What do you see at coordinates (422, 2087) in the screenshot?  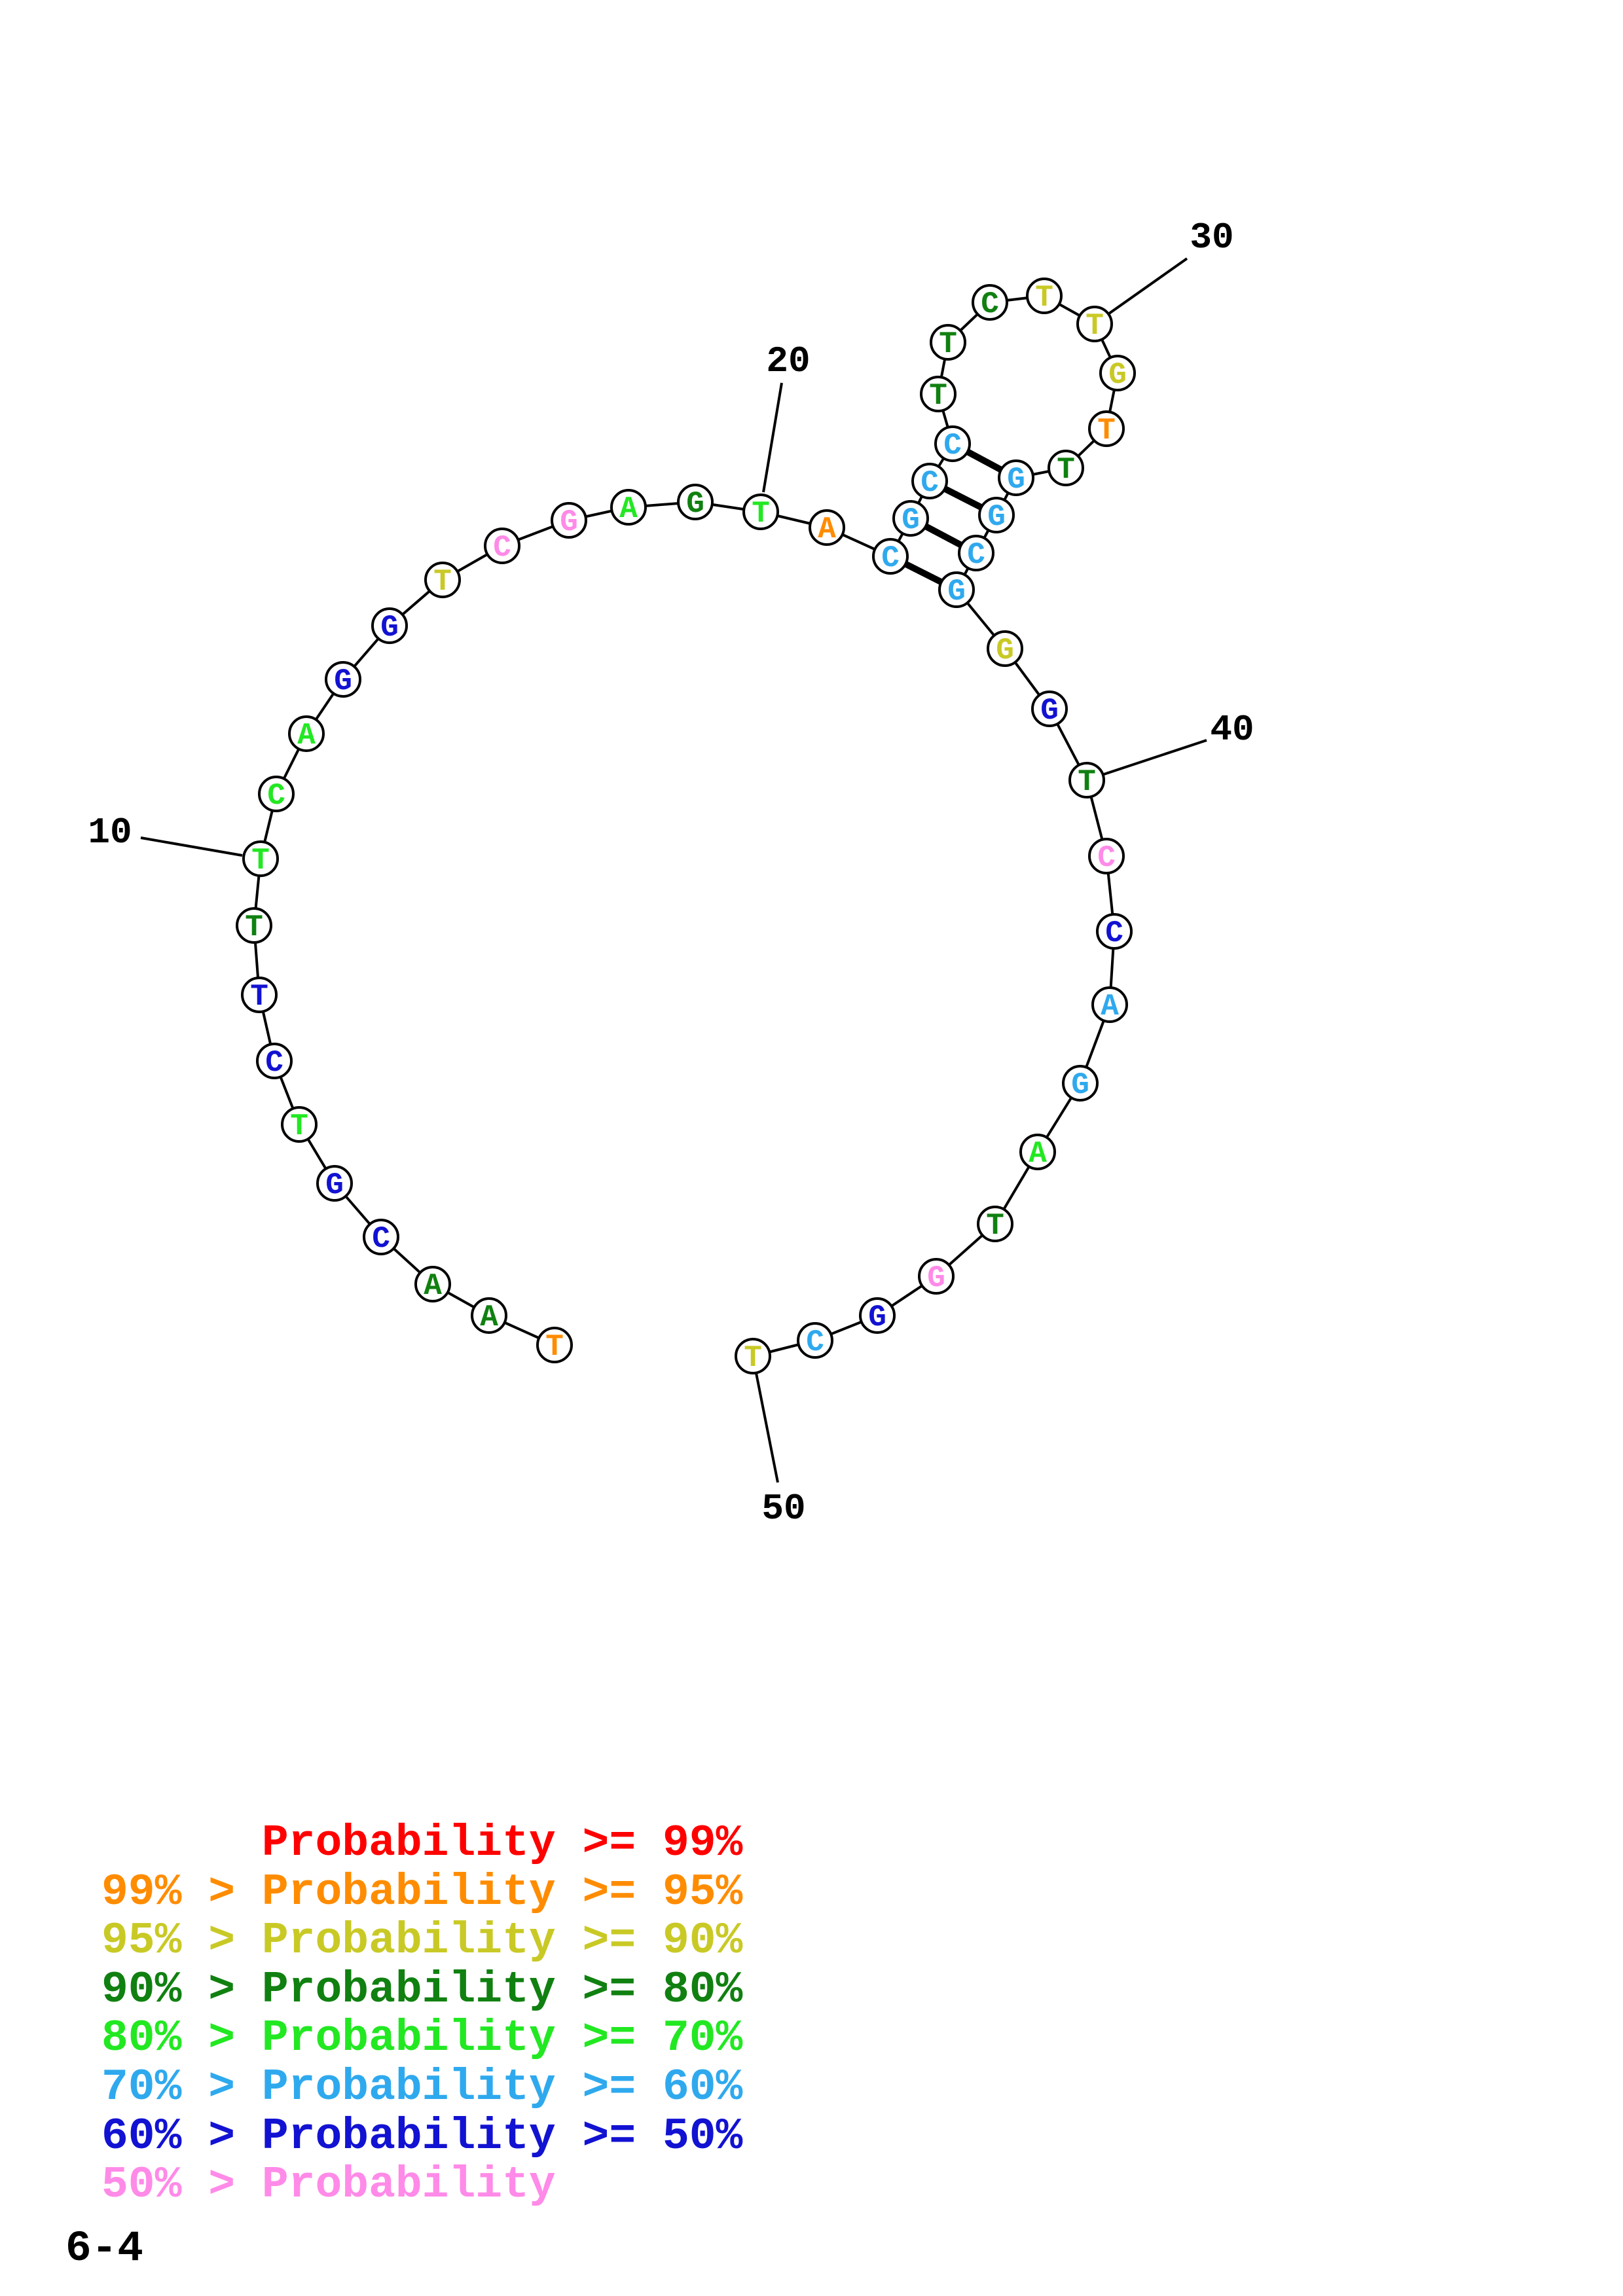 I see `legend-row: 70% > Probability >= 60%` at bounding box center [422, 2087].